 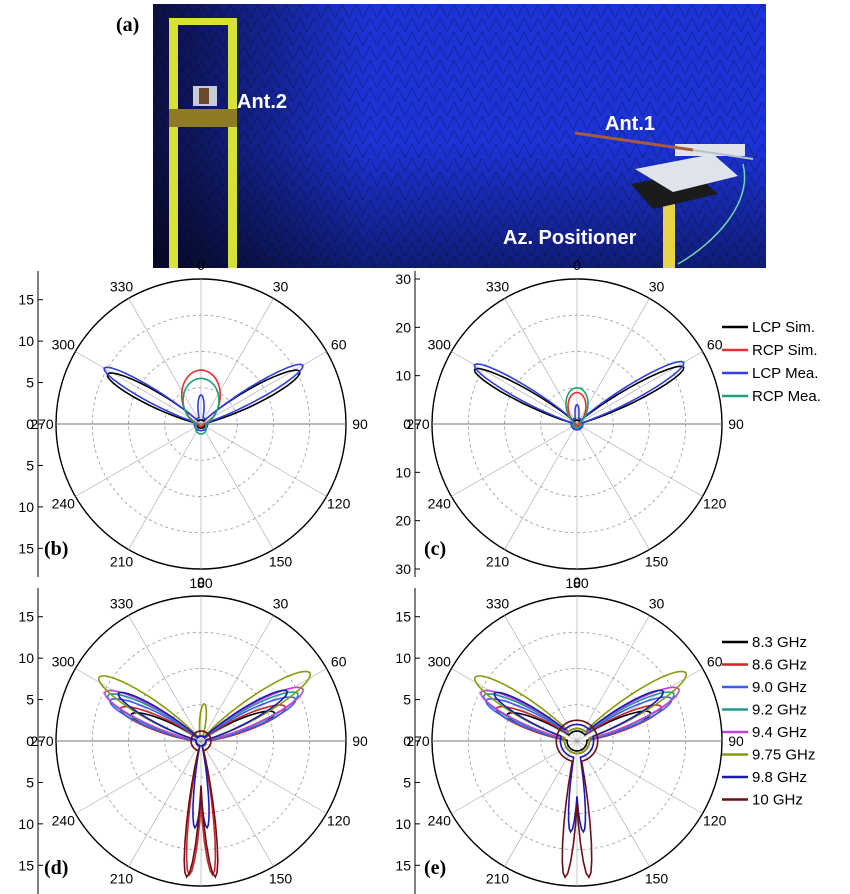 I want to click on legend-label: LCP Mea., so click(x=785, y=373).